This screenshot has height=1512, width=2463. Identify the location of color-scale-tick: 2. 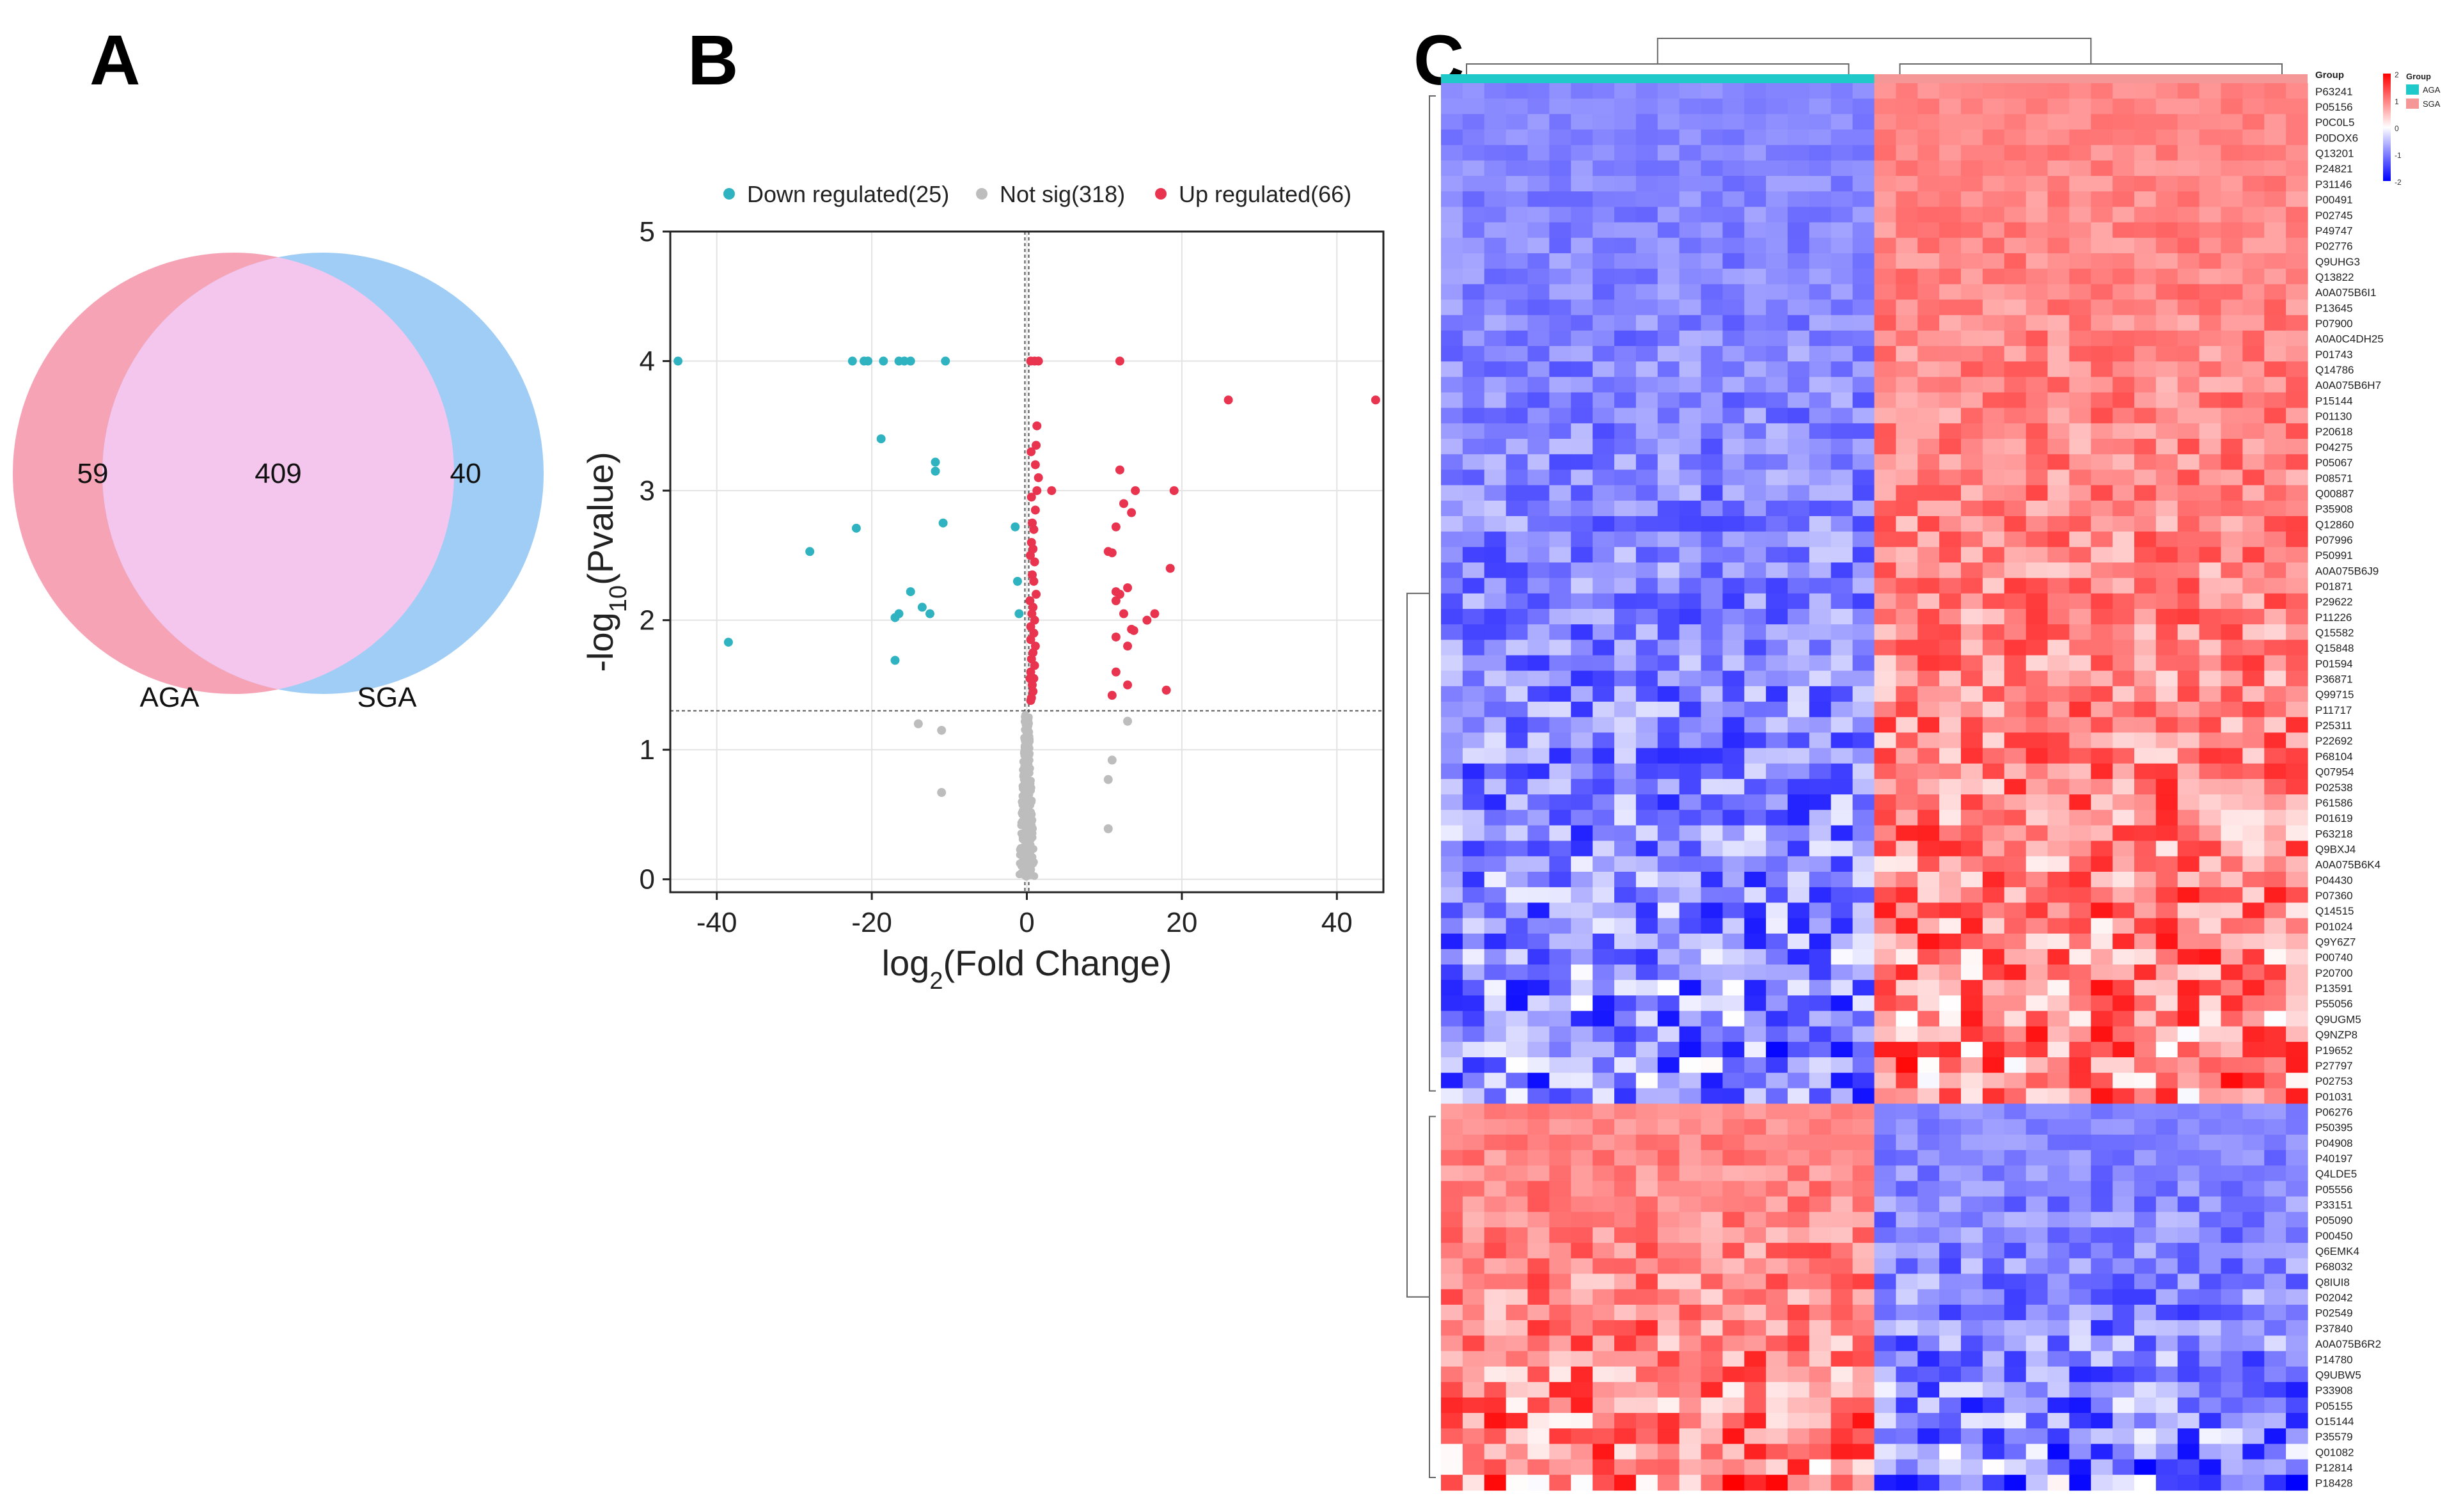
(2397, 74).